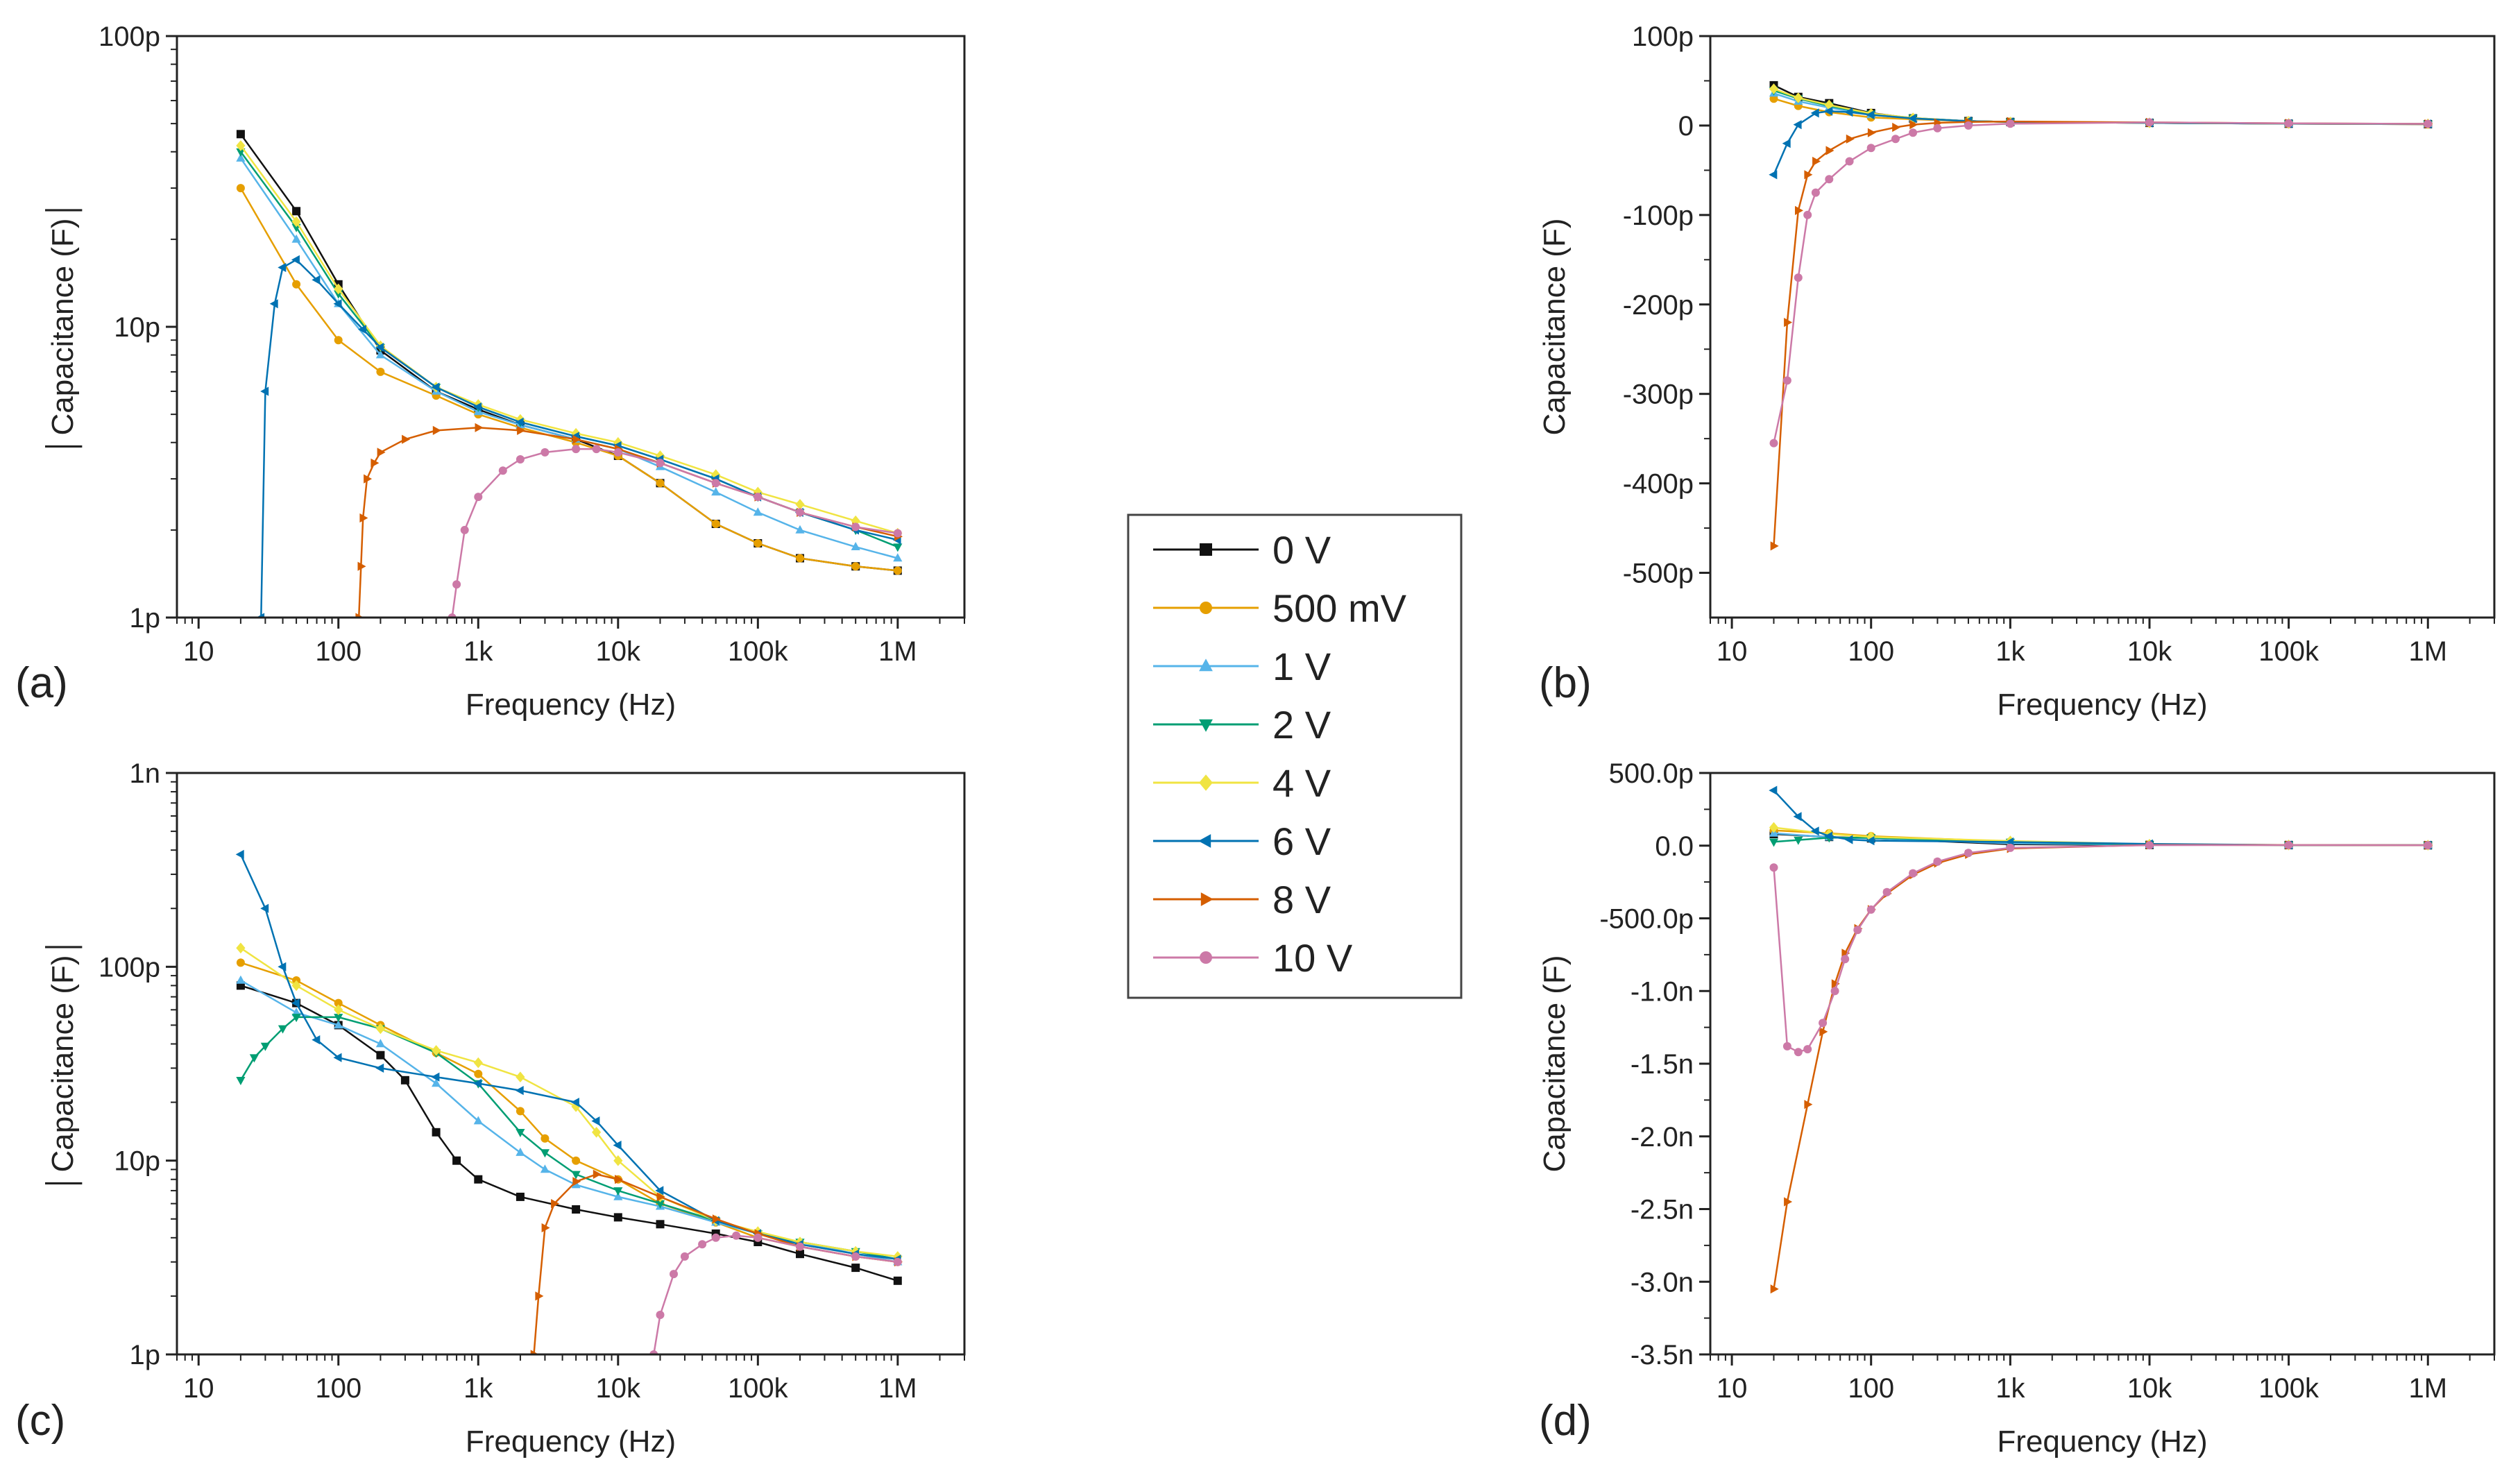 Image resolution: width=2520 pixels, height=1471 pixels. What do you see at coordinates (1242, 550) in the screenshot?
I see `legend-entry: 0 V` at bounding box center [1242, 550].